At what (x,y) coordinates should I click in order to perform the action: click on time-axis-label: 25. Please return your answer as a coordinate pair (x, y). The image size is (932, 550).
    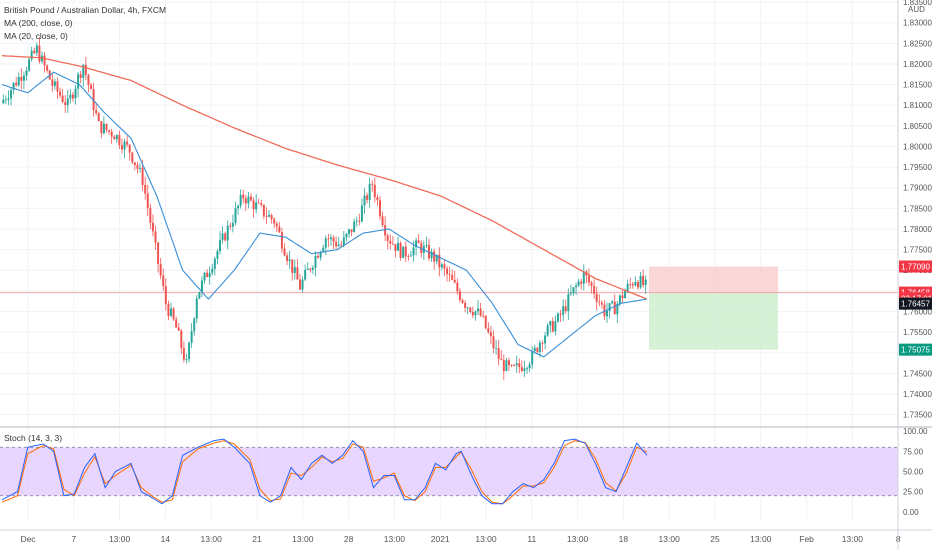
    Looking at the image, I should click on (715, 539).